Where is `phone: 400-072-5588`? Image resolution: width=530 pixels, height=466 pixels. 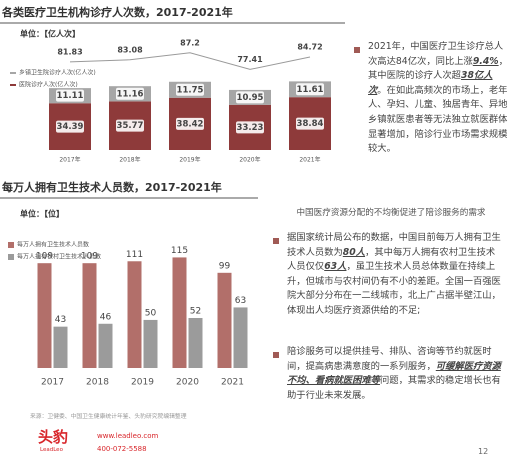
phone: 400-072-5588 is located at coordinates (122, 449).